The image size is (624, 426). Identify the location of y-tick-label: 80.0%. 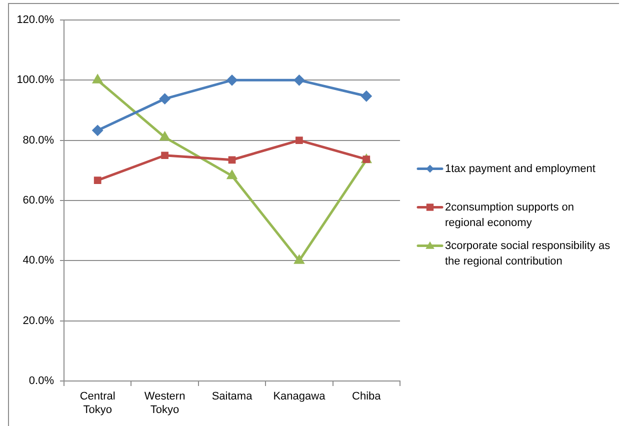
(38, 140).